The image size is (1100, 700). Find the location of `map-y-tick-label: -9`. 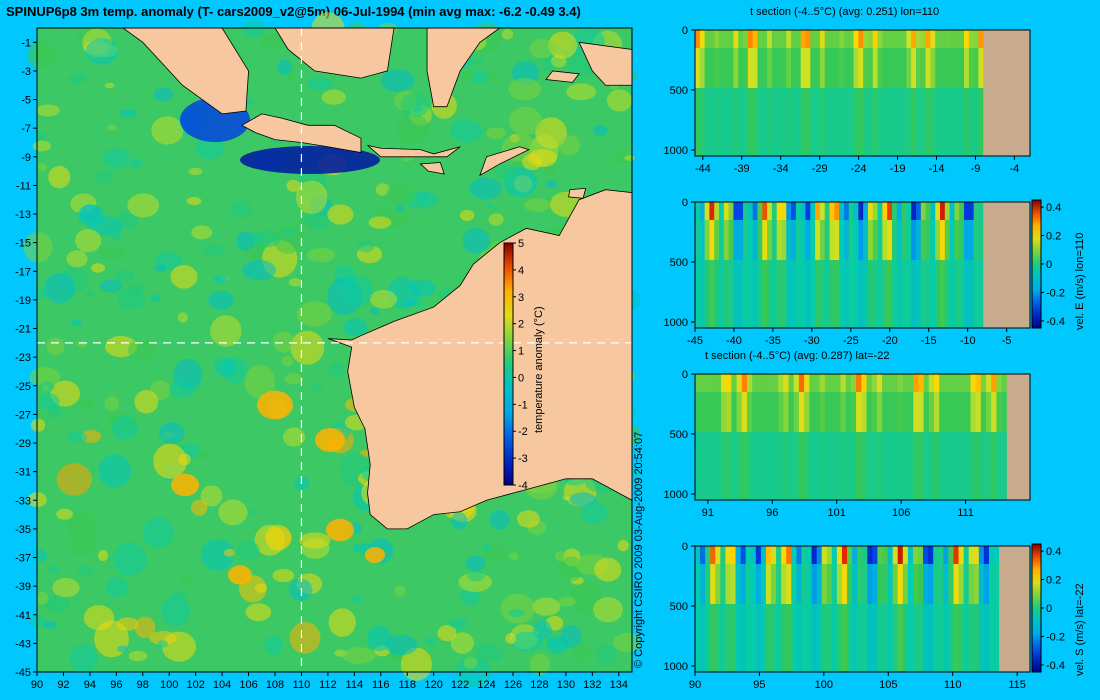

map-y-tick-label: -9 is located at coordinates (26, 158).